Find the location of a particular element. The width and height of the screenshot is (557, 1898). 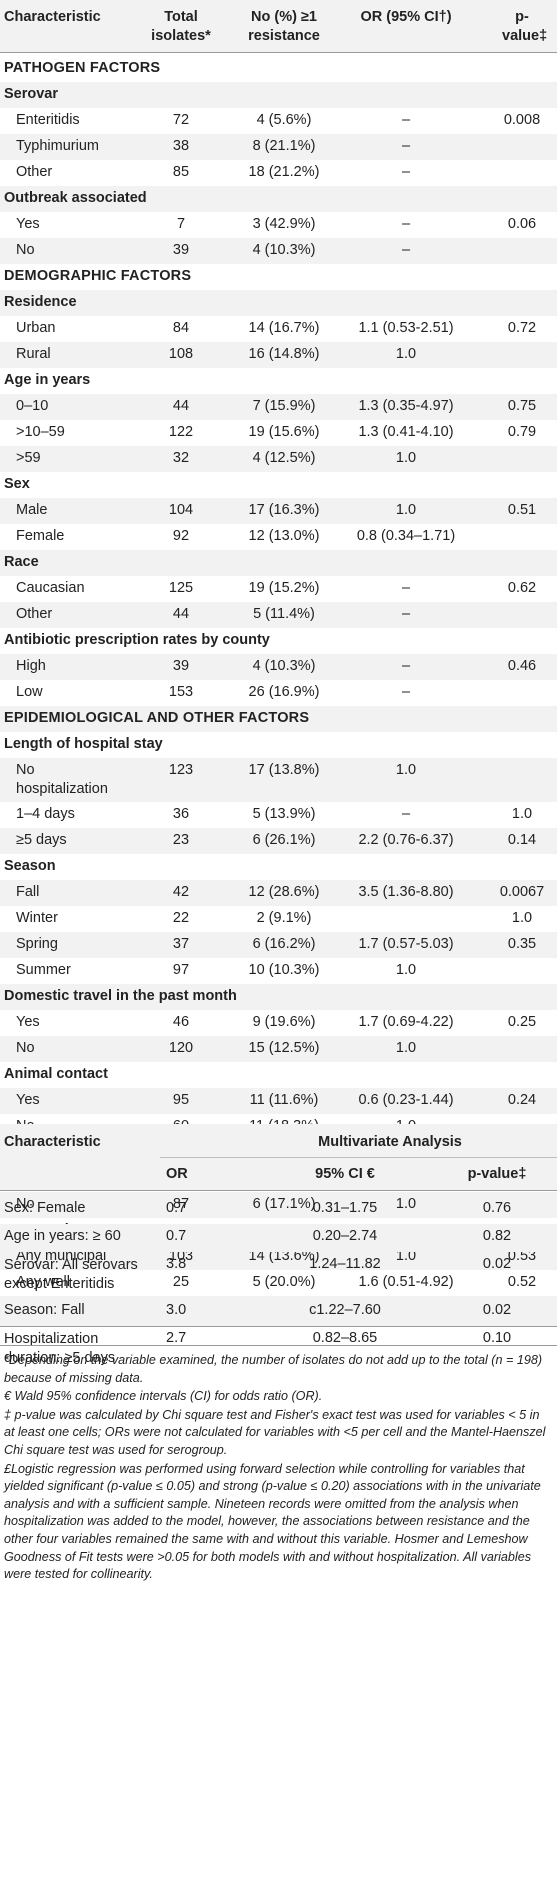

confidence-interval-cell: c1.22–7.60 is located at coordinates (345, 1310).